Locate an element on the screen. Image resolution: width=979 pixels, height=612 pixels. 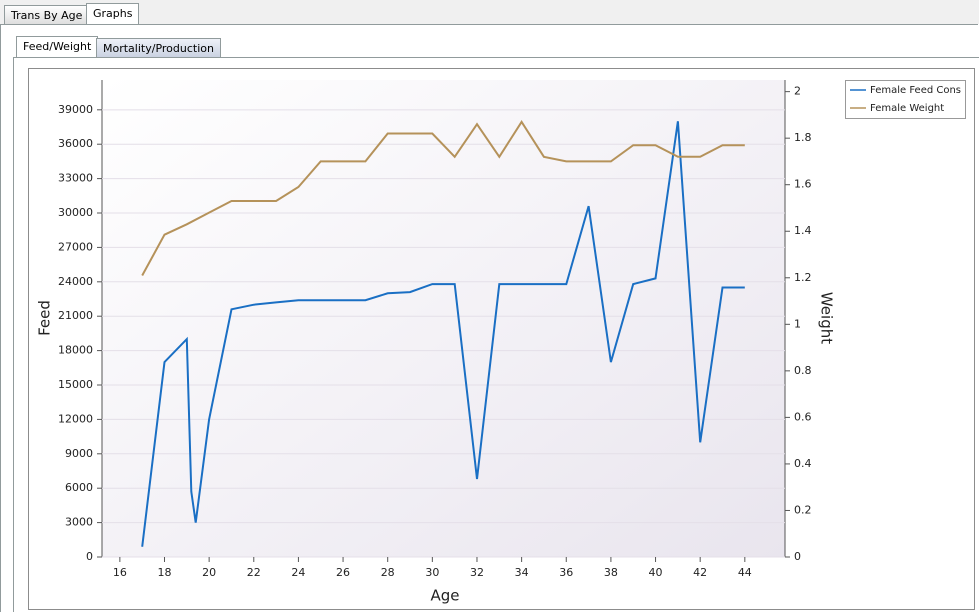
y-tick-label: 18000 is located at coordinates (75, 350).